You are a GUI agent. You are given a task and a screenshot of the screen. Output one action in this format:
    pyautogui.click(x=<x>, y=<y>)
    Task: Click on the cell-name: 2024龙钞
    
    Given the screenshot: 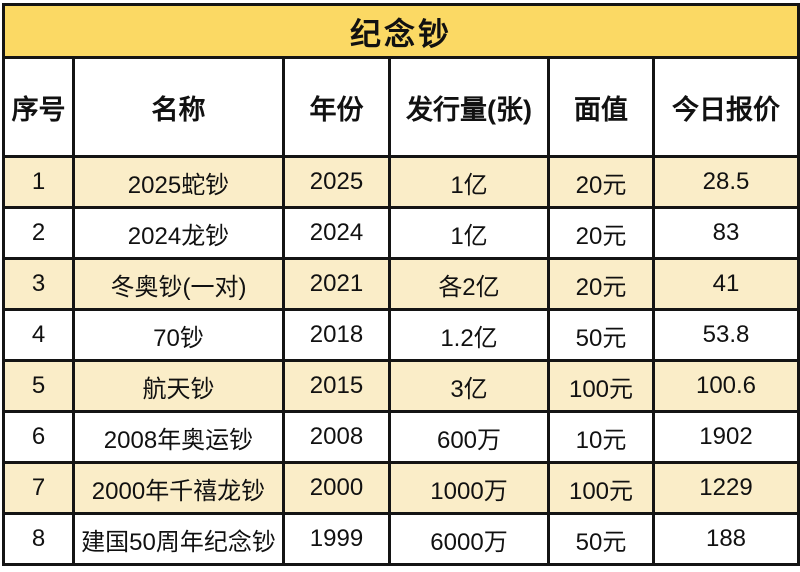 What is the action you would take?
    pyautogui.click(x=178, y=233)
    